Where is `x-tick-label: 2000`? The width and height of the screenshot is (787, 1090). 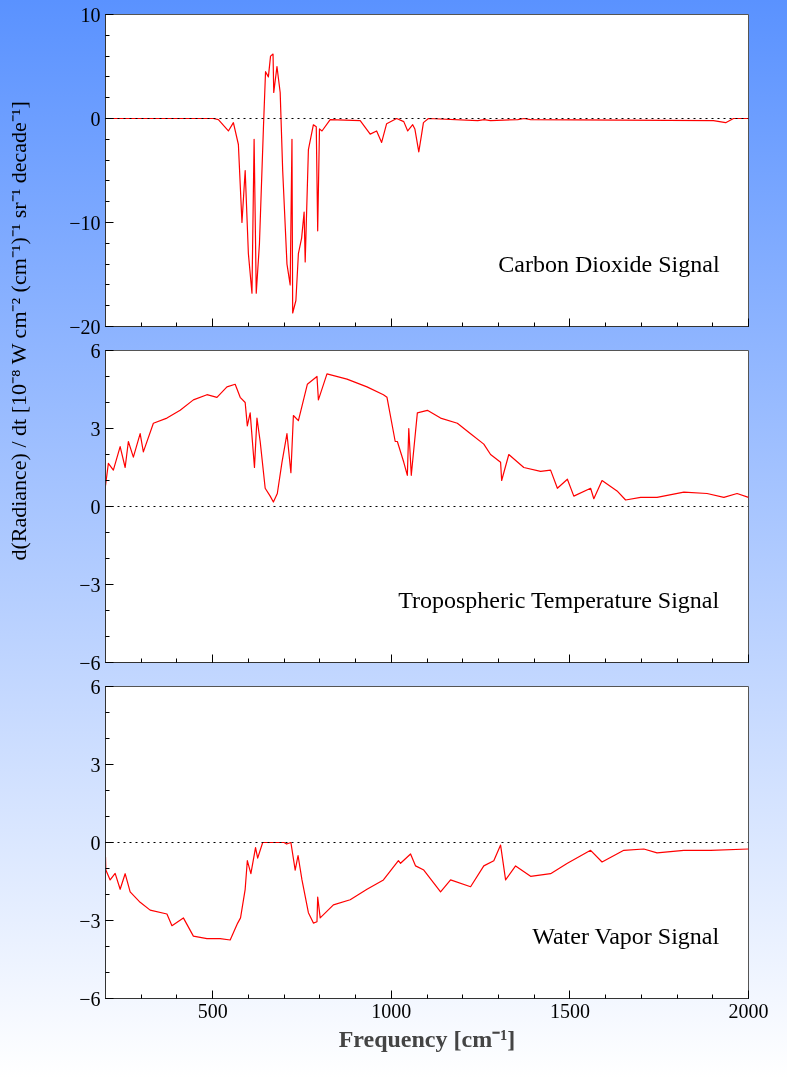
x-tick-label: 2000 is located at coordinates (748, 1010).